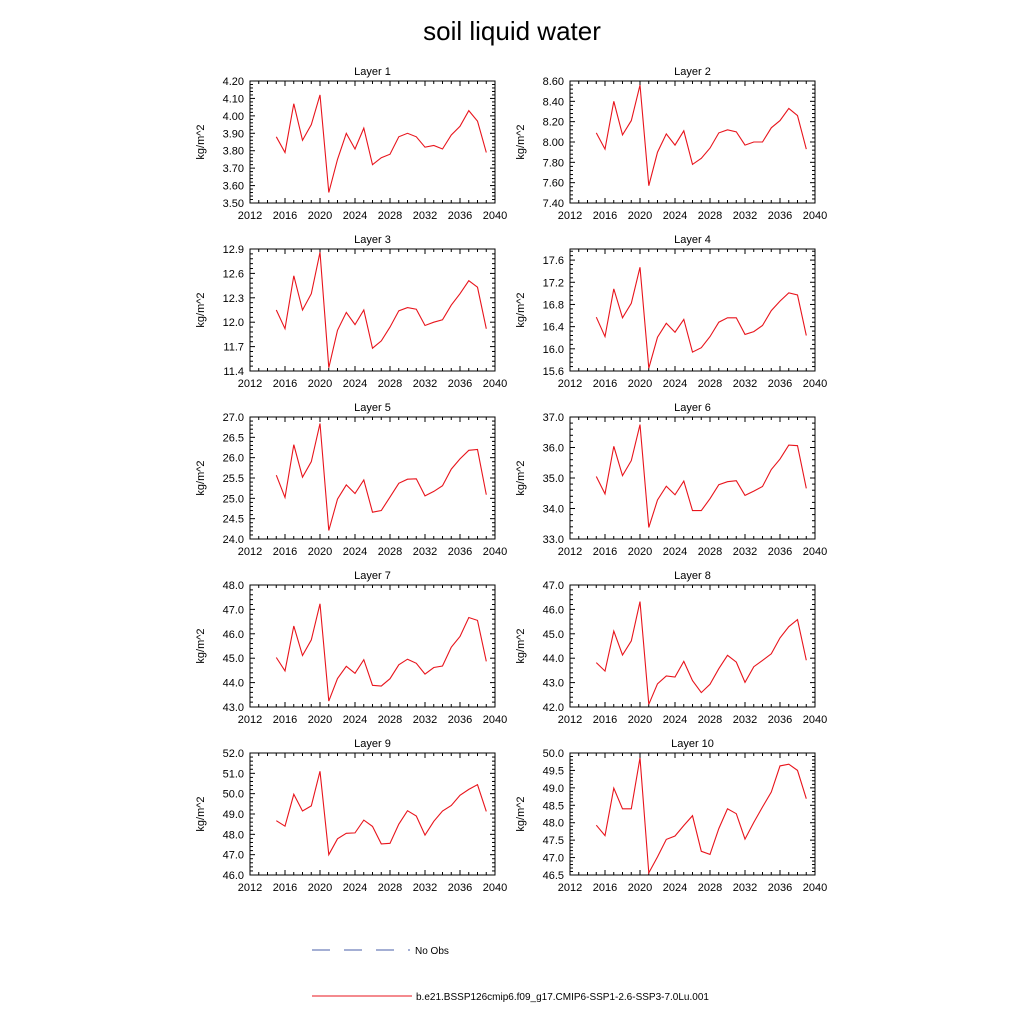  I want to click on y-tick-label: 48.0, so click(233, 835).